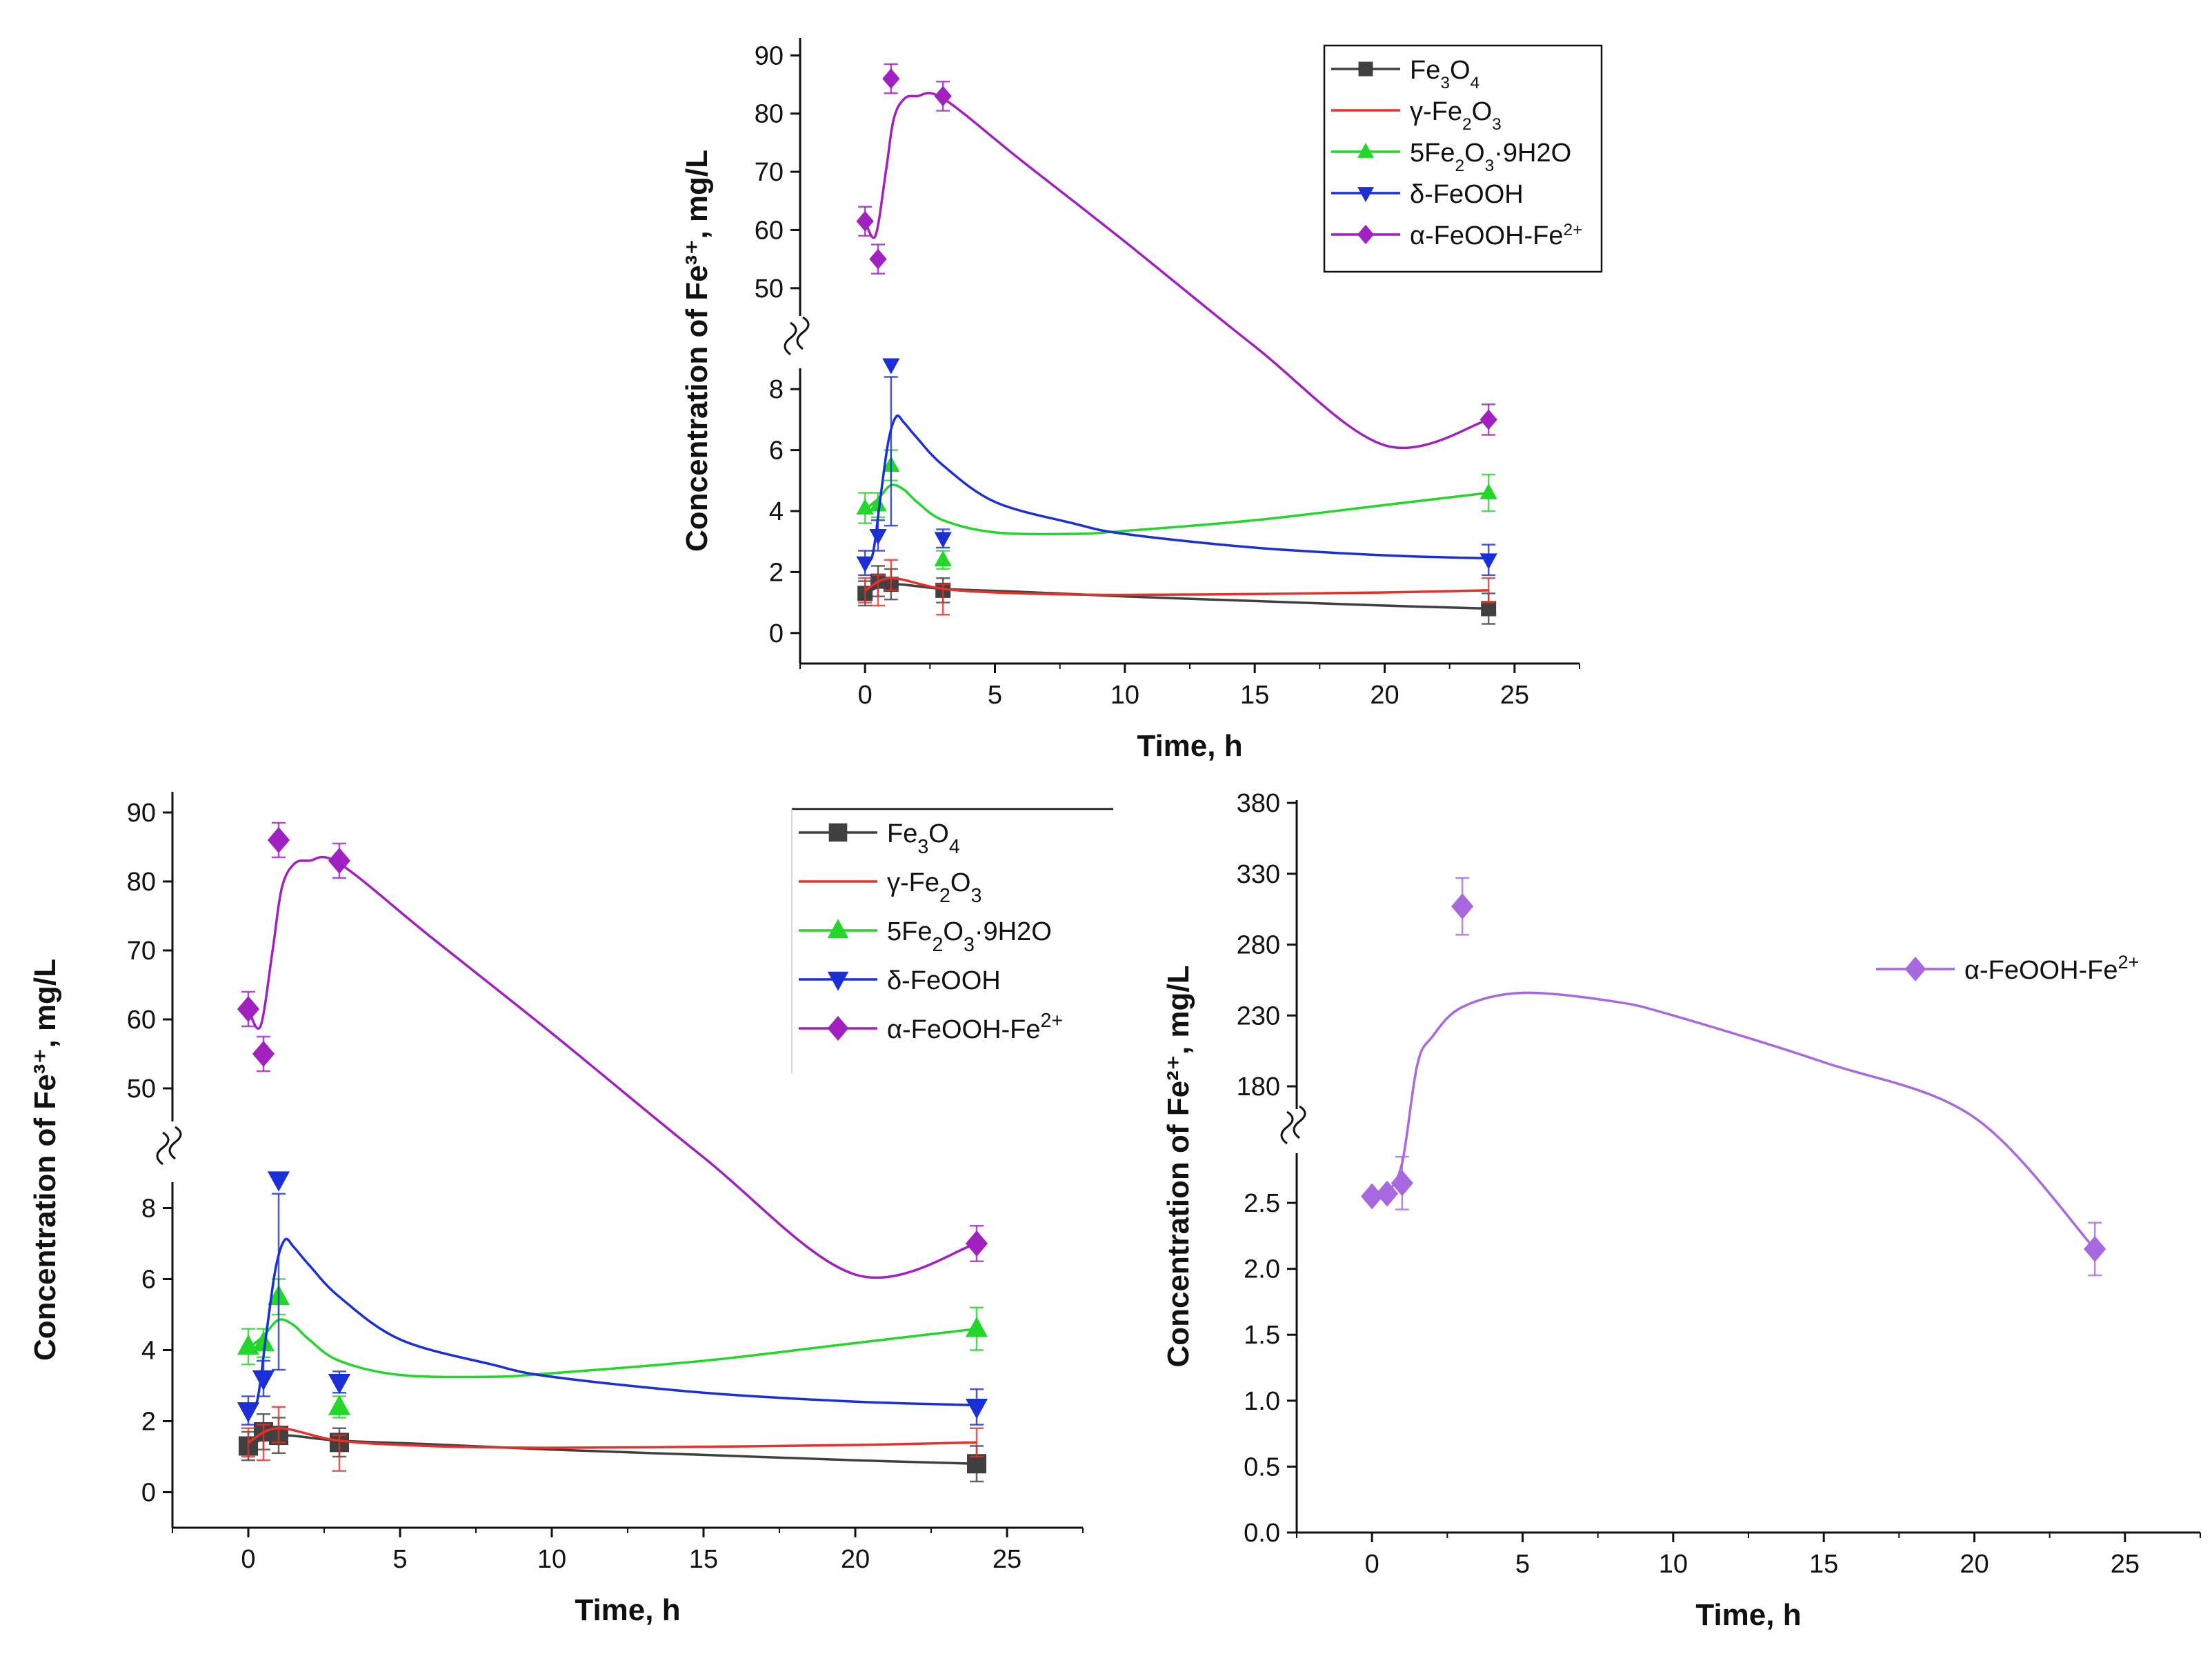 This screenshot has height=1656, width=2212. I want to click on series-δ-FeOOH, so click(1176, 468).